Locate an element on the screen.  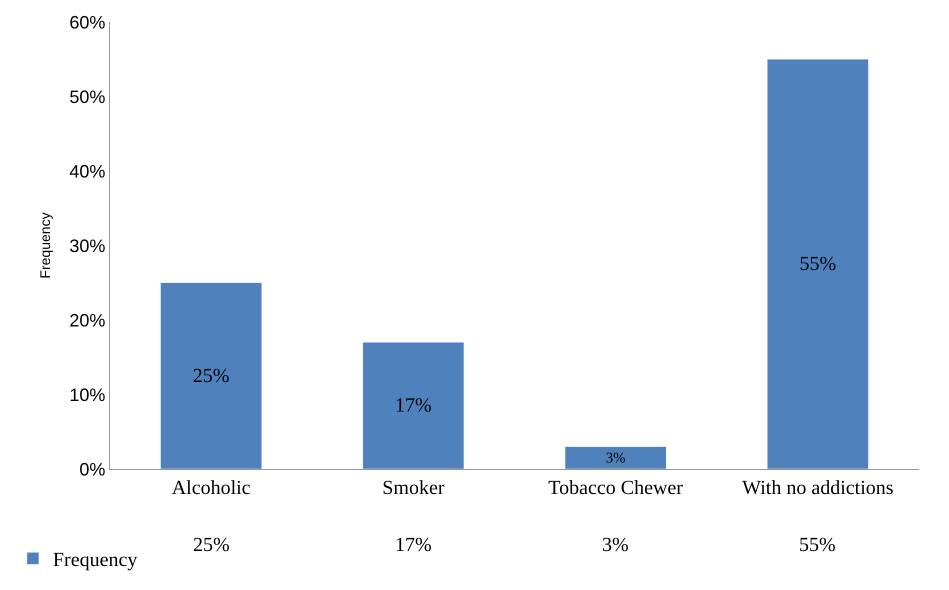
text: 55% is located at coordinates (818, 264).